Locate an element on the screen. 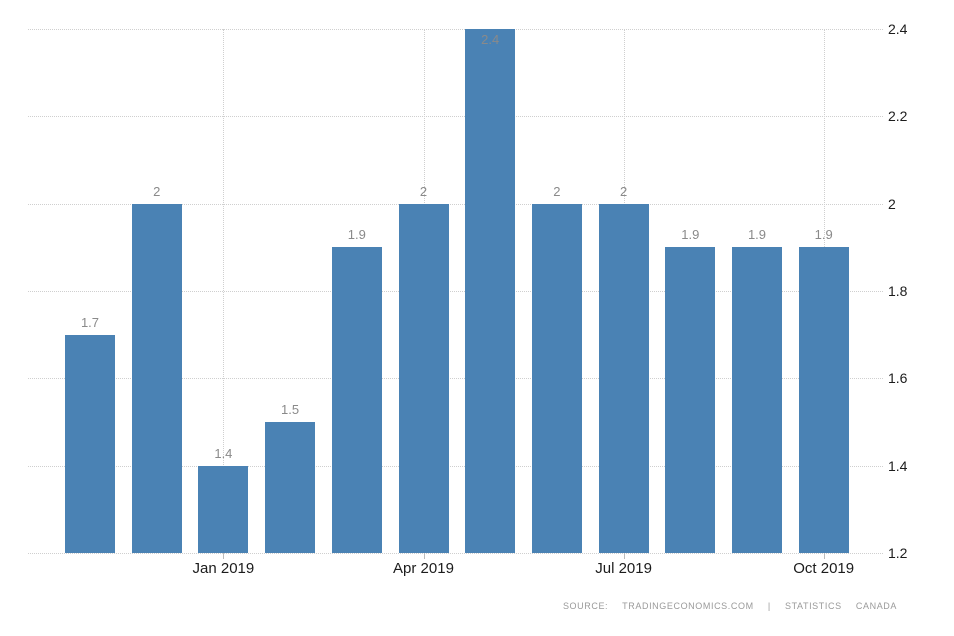 This screenshot has height=636, width=954. bar-value-label: 1.5 is located at coordinates (290, 409).